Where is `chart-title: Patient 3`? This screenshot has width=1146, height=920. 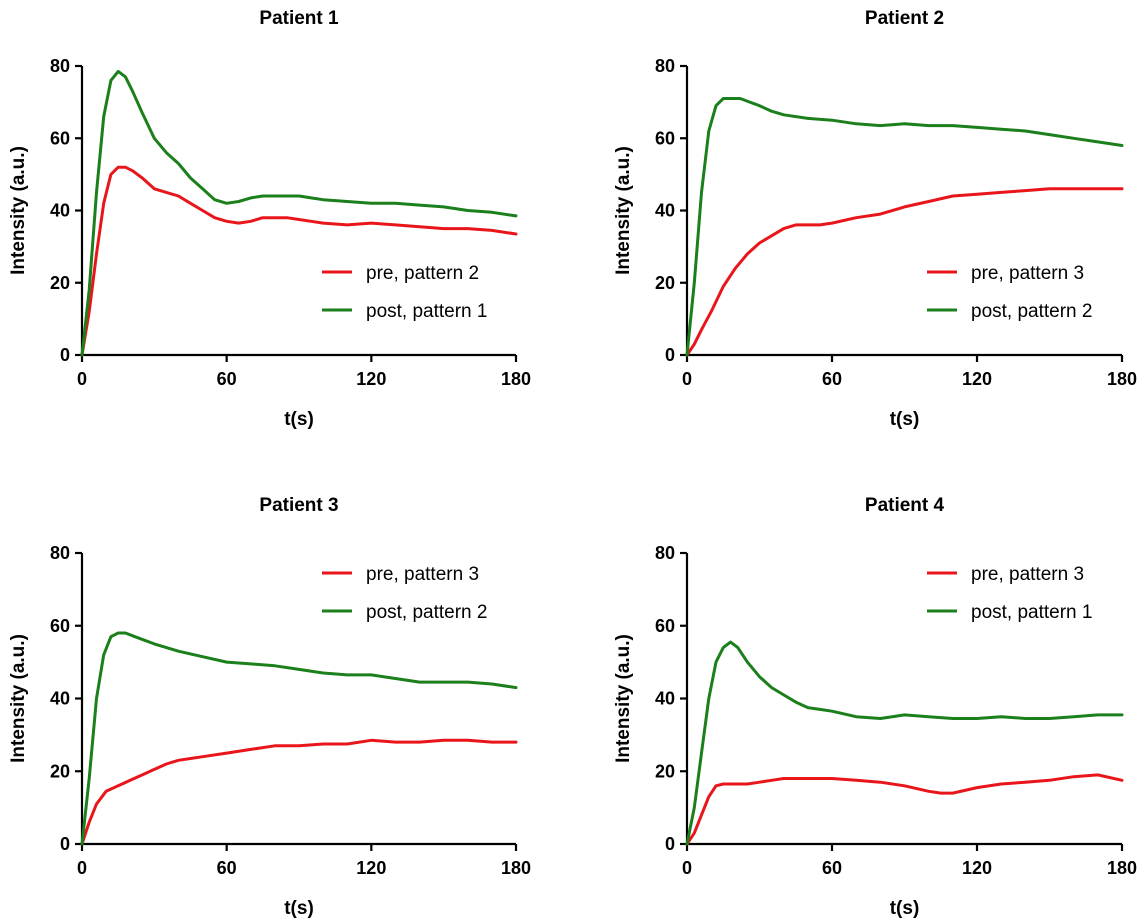
chart-title: Patient 3 is located at coordinates (298, 505).